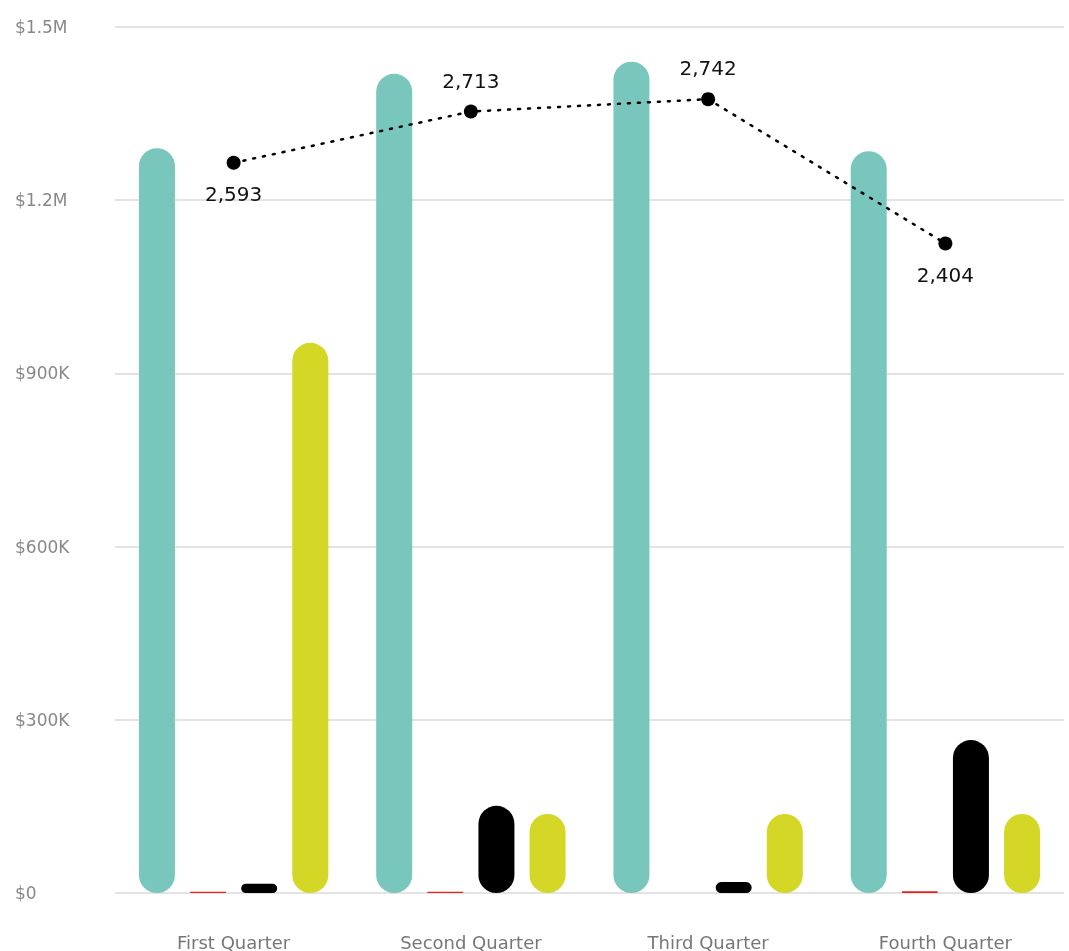  Describe the element at coordinates (233, 193) in the screenshot. I see `data-label: 2,593` at that location.